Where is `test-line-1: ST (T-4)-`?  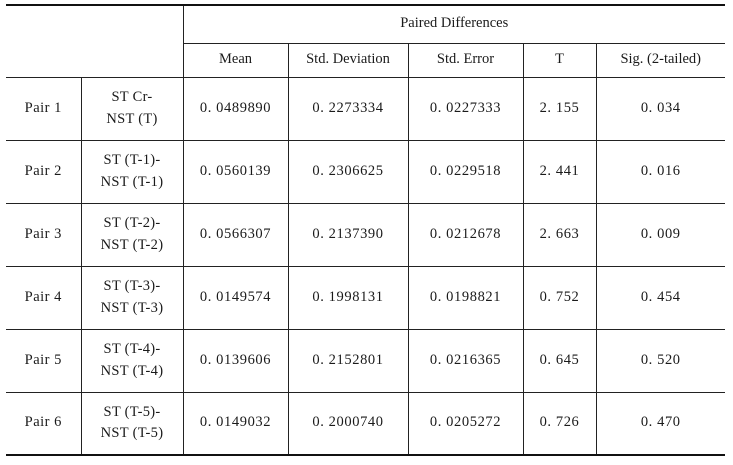
test-line-1: ST (T-4)- is located at coordinates (132, 349).